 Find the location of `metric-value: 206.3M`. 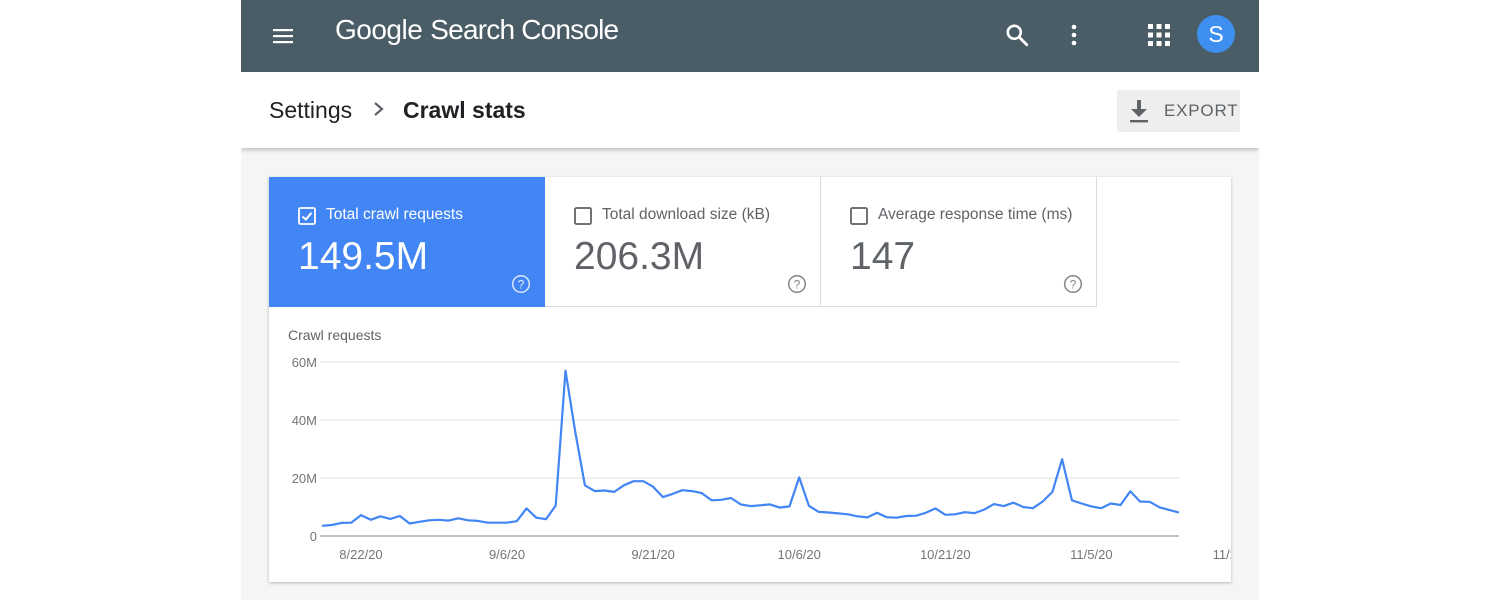

metric-value: 206.3M is located at coordinates (639, 256).